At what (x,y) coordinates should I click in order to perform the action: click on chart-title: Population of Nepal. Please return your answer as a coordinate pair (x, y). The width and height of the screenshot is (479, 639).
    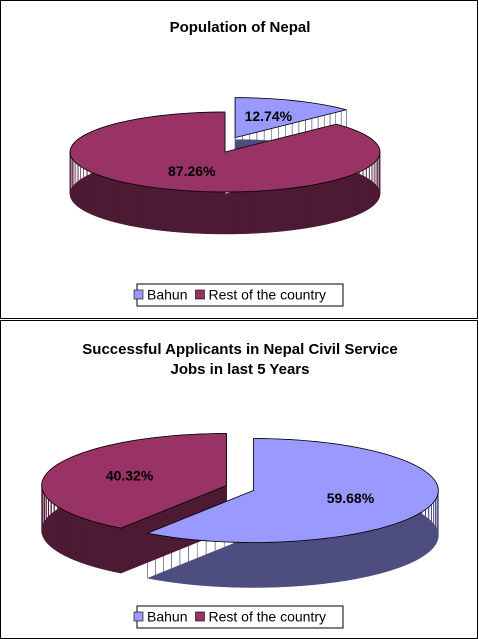
    Looking at the image, I should click on (240, 27).